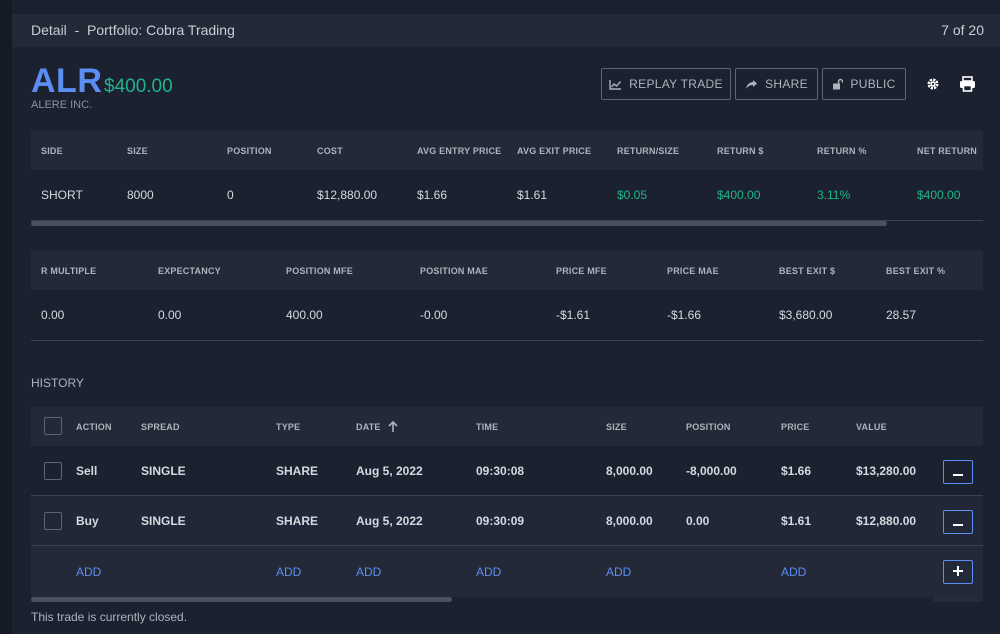  What do you see at coordinates (459, 223) in the screenshot?
I see `summary-scrollbar` at bounding box center [459, 223].